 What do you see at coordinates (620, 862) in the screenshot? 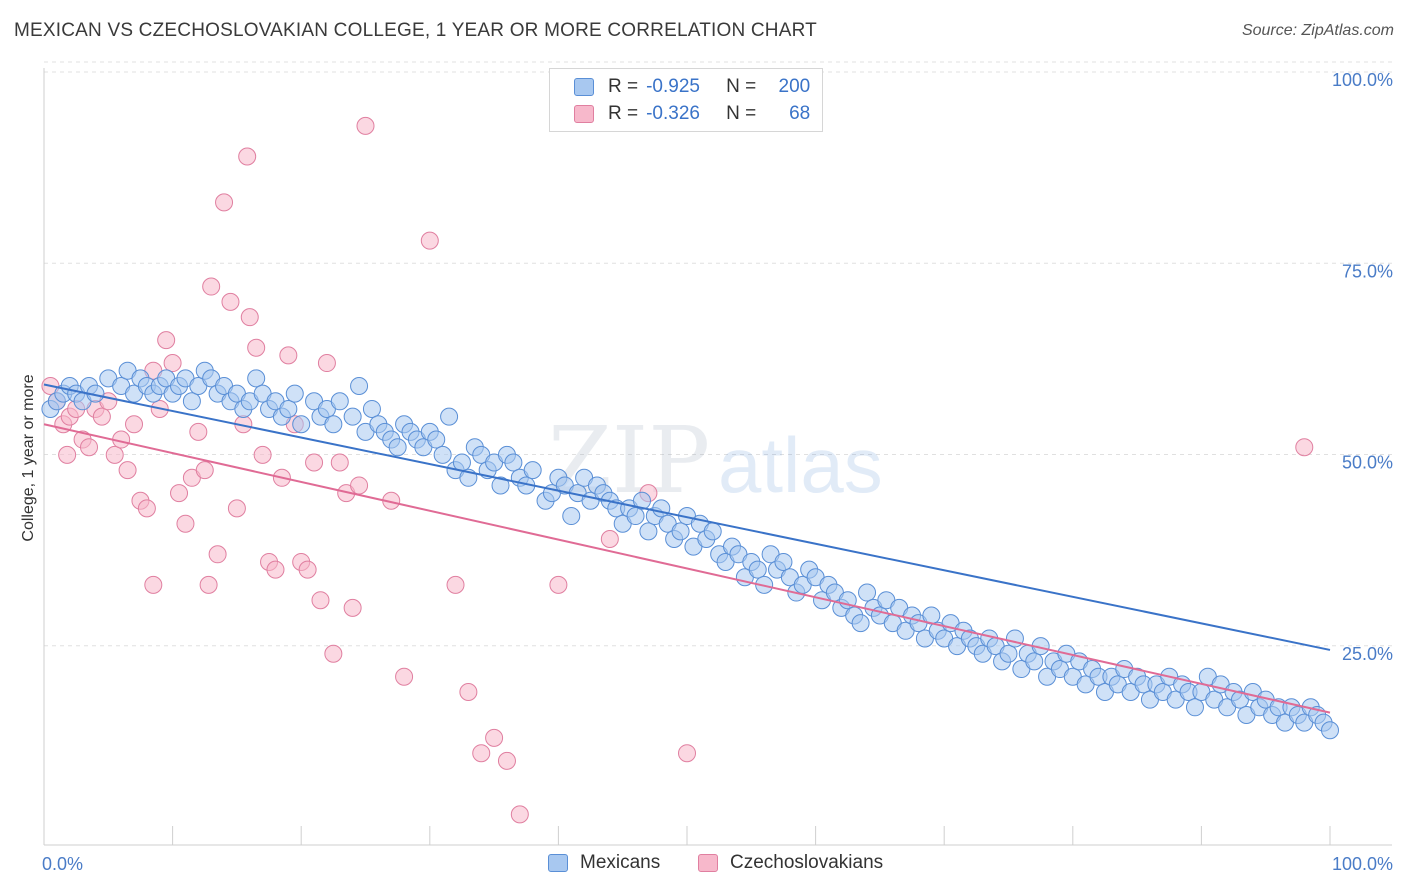
I see `series-label-mexicans: Mexicans` at bounding box center [620, 862].